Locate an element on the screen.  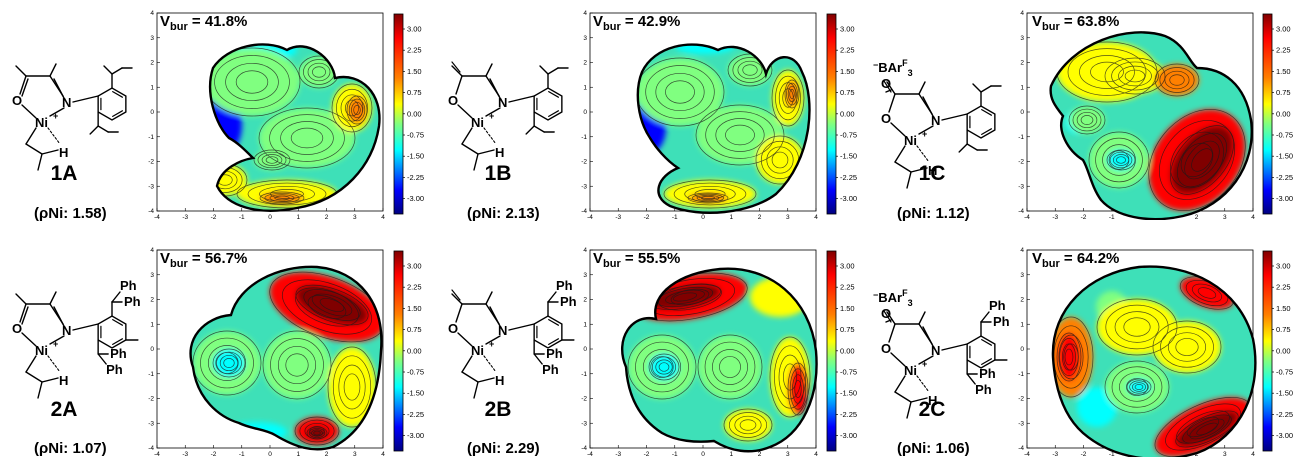
y-tick-label: -3 is located at coordinates (1021, 423).